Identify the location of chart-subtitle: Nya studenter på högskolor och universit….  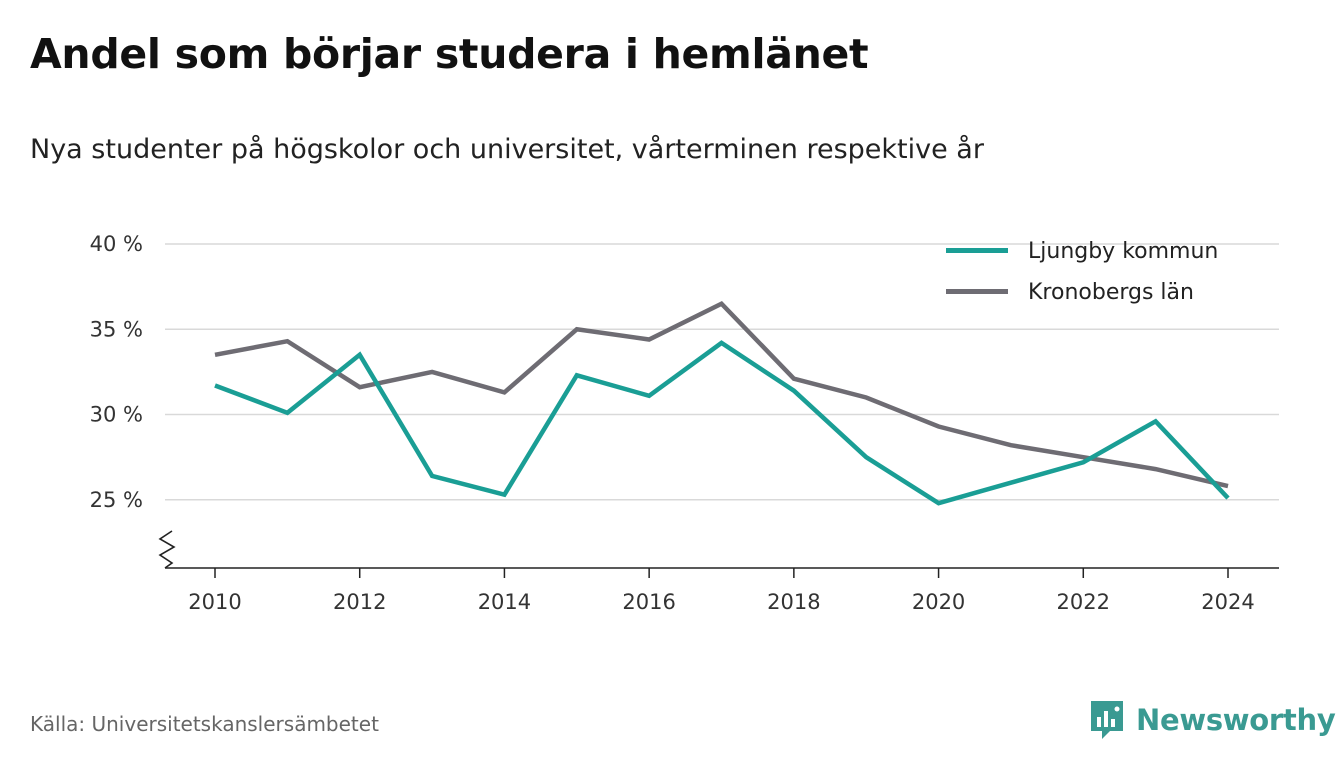
(507, 149).